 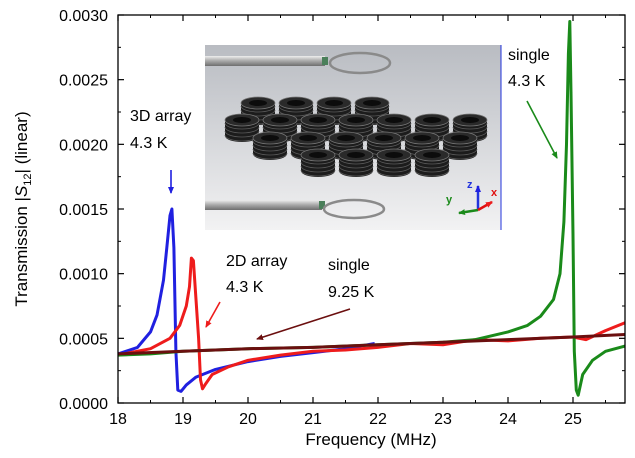 I want to click on y-axis-title: Transmission |S12| (linear), so click(x=23, y=208).